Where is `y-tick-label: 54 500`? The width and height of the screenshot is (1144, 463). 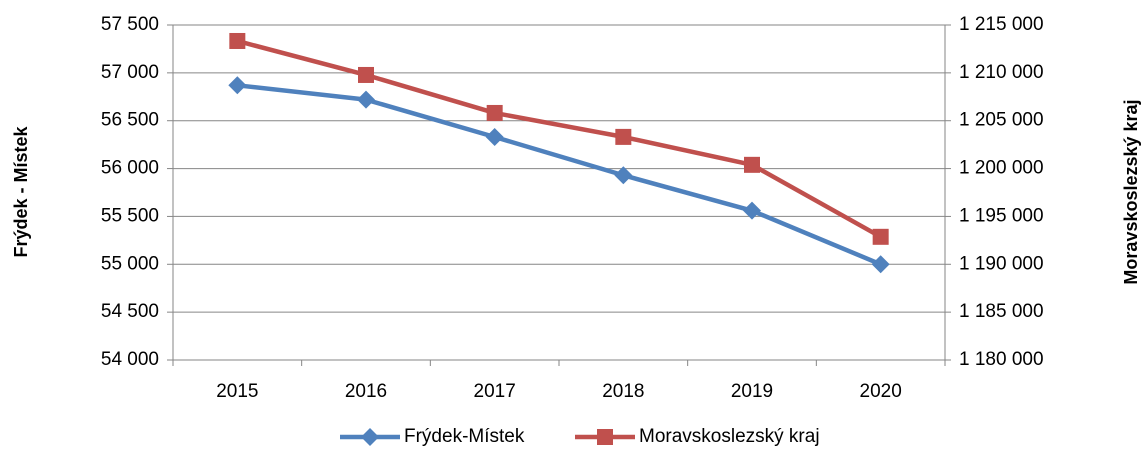 y-tick-label: 54 500 is located at coordinates (130, 311).